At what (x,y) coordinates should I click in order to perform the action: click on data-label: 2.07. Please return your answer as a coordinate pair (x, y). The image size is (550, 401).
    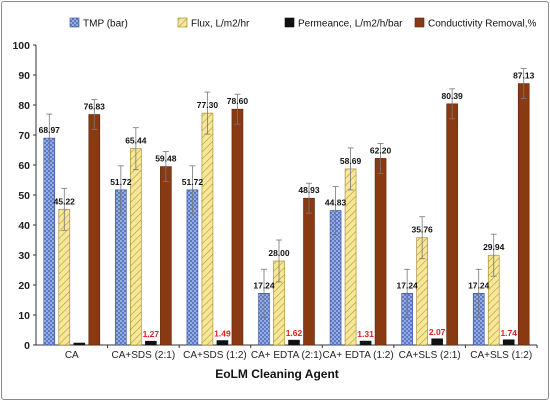
    Looking at the image, I should click on (437, 332).